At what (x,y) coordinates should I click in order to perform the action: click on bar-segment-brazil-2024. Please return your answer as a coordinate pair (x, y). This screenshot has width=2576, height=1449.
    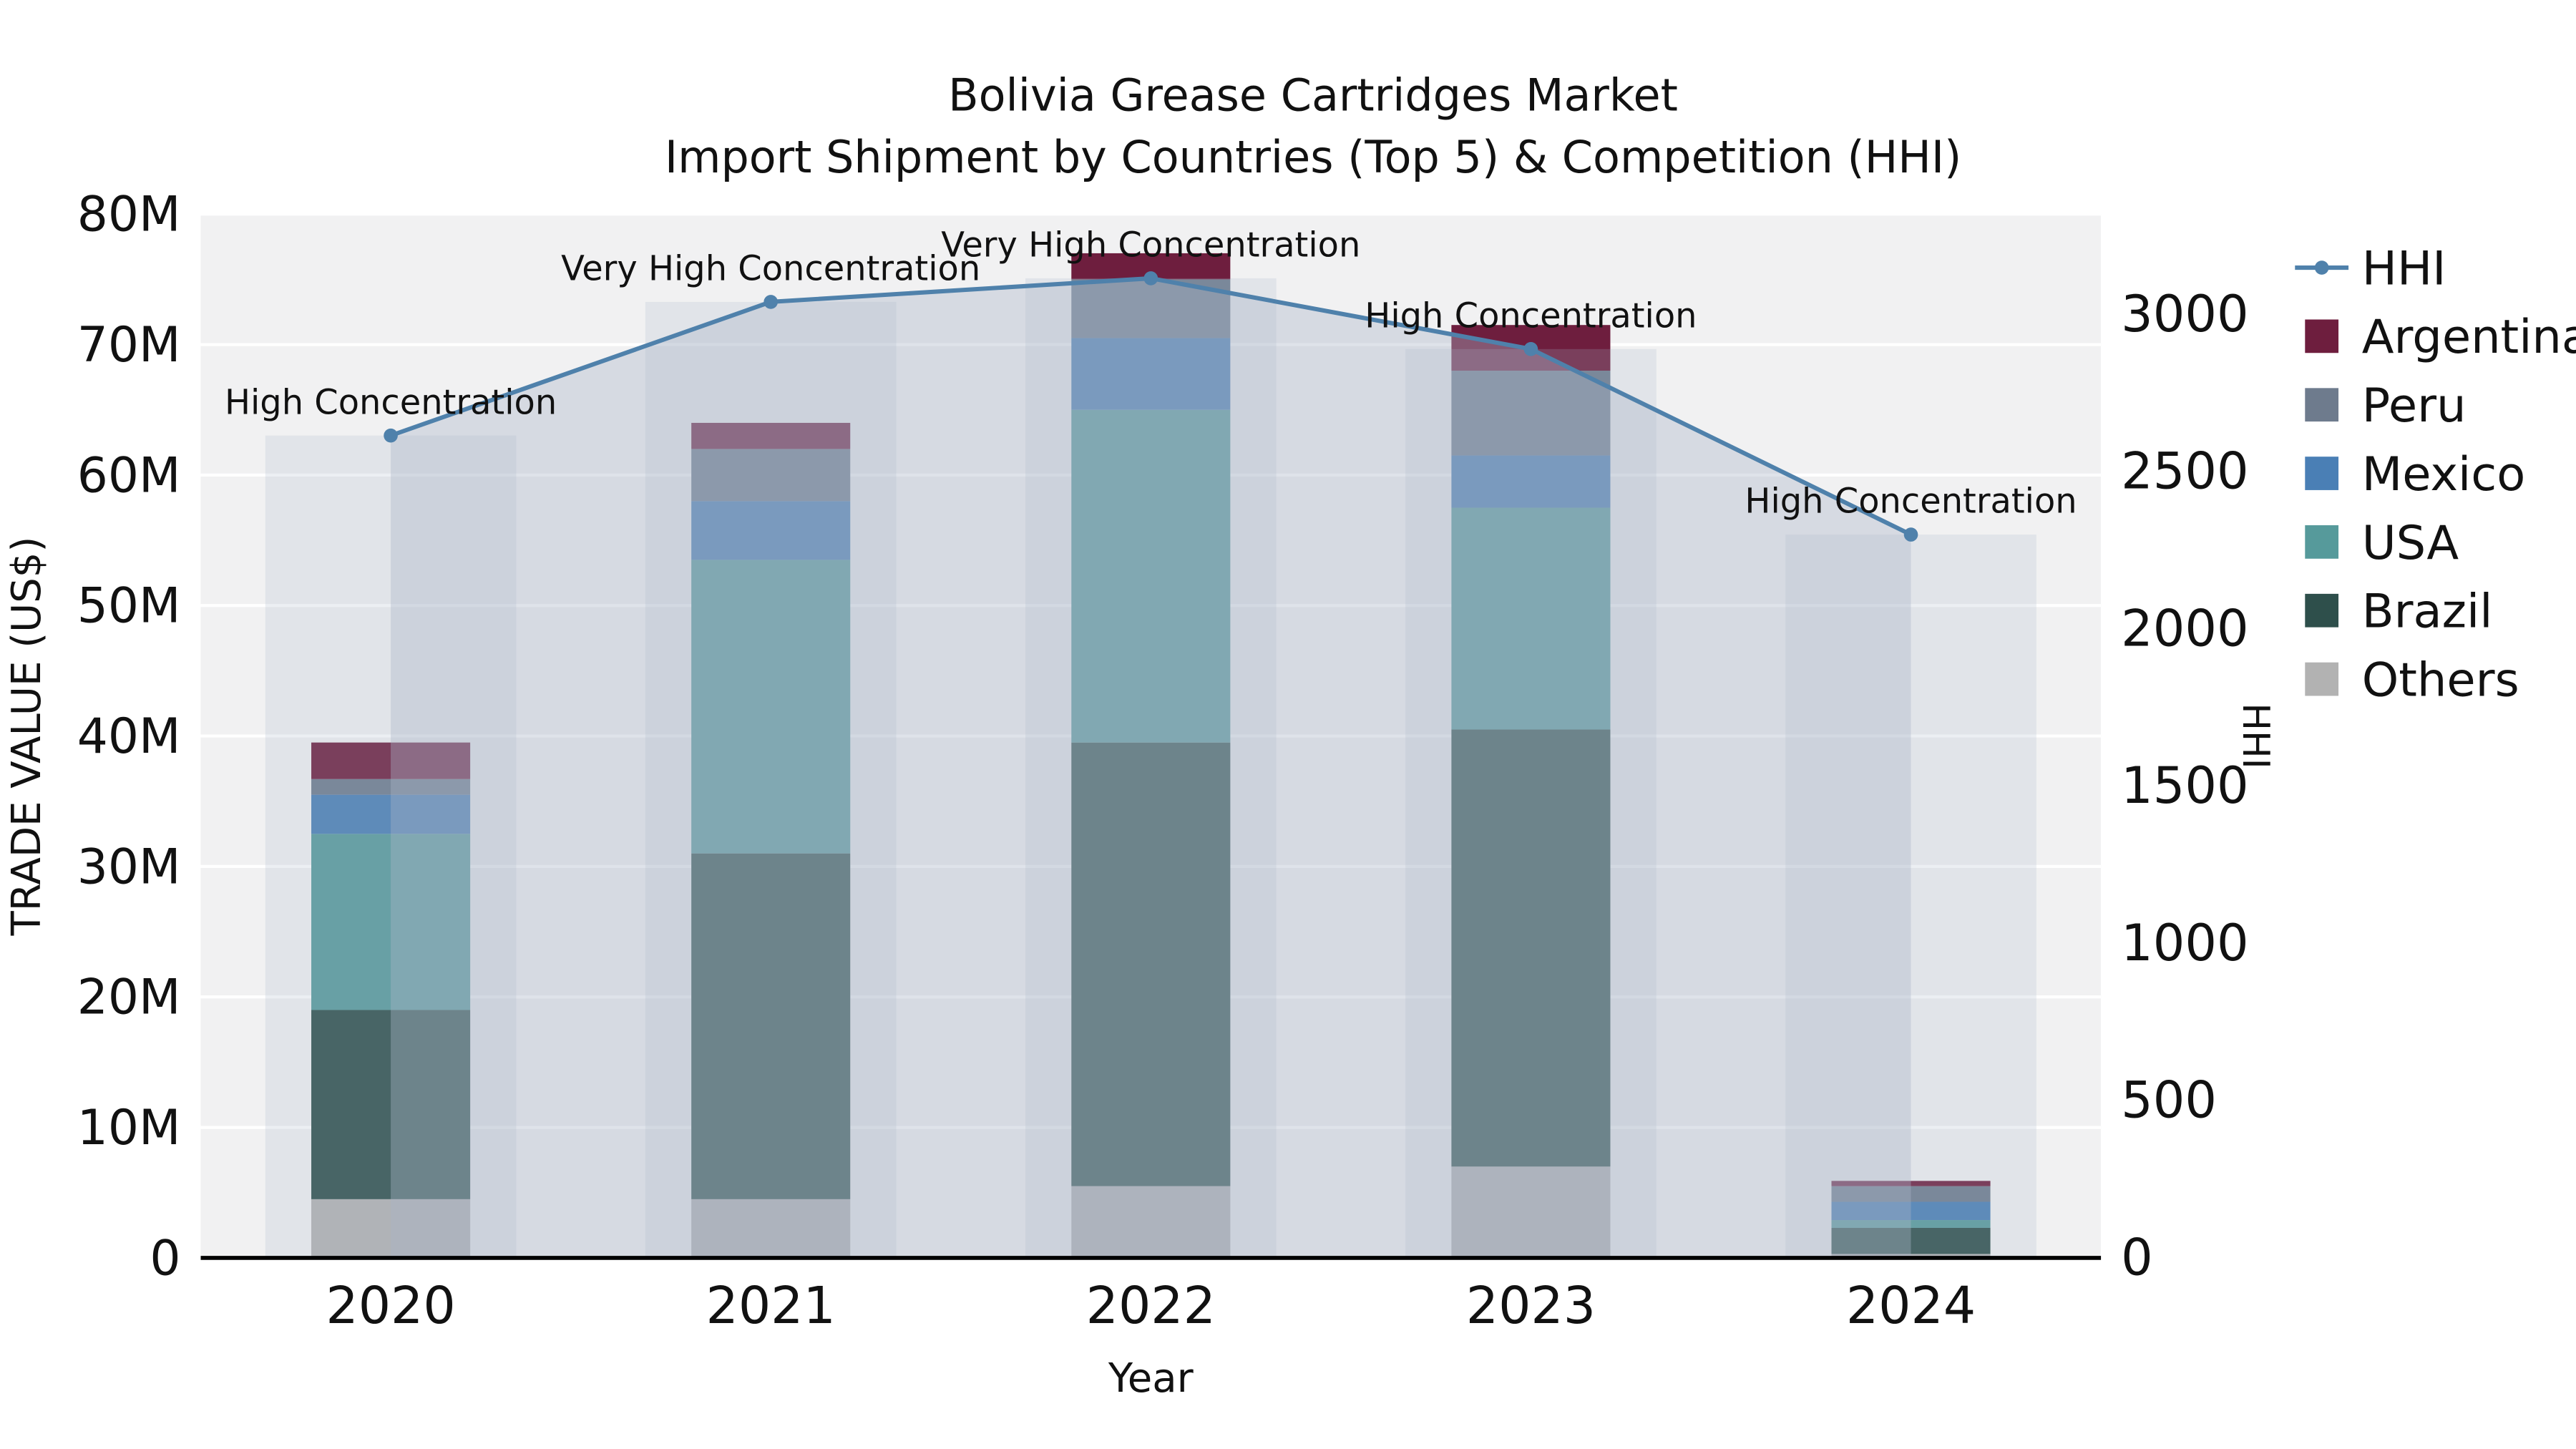
    Looking at the image, I should click on (1911, 1240).